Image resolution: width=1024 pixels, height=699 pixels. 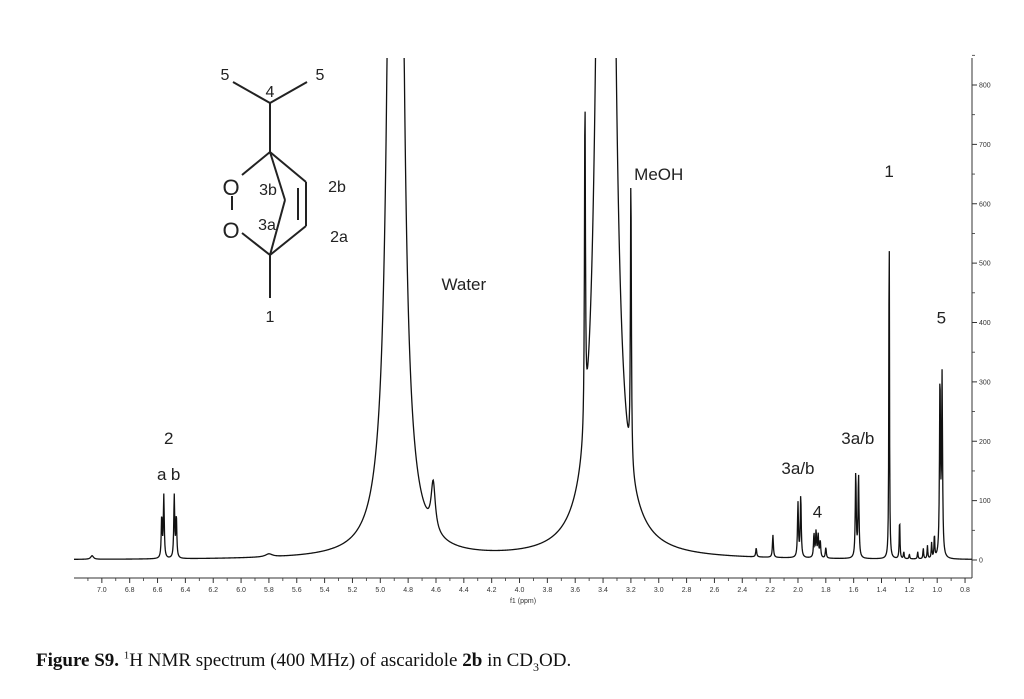 I want to click on y-tick-label: 100, so click(x=985, y=501).